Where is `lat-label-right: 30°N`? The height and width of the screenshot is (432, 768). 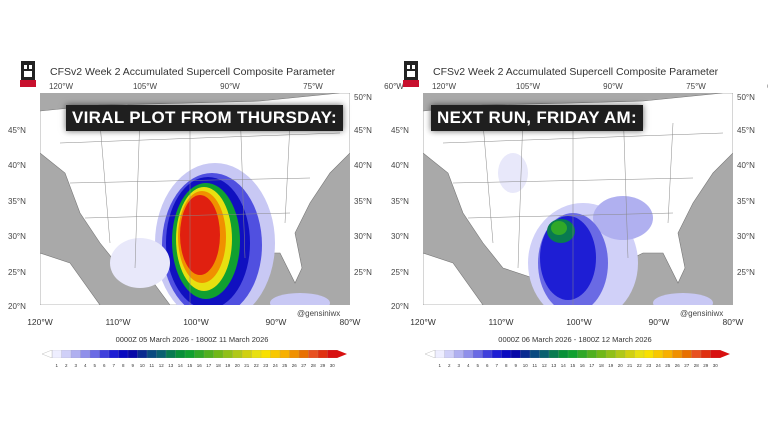
lat-label-right: 30°N is located at coordinates (746, 236).